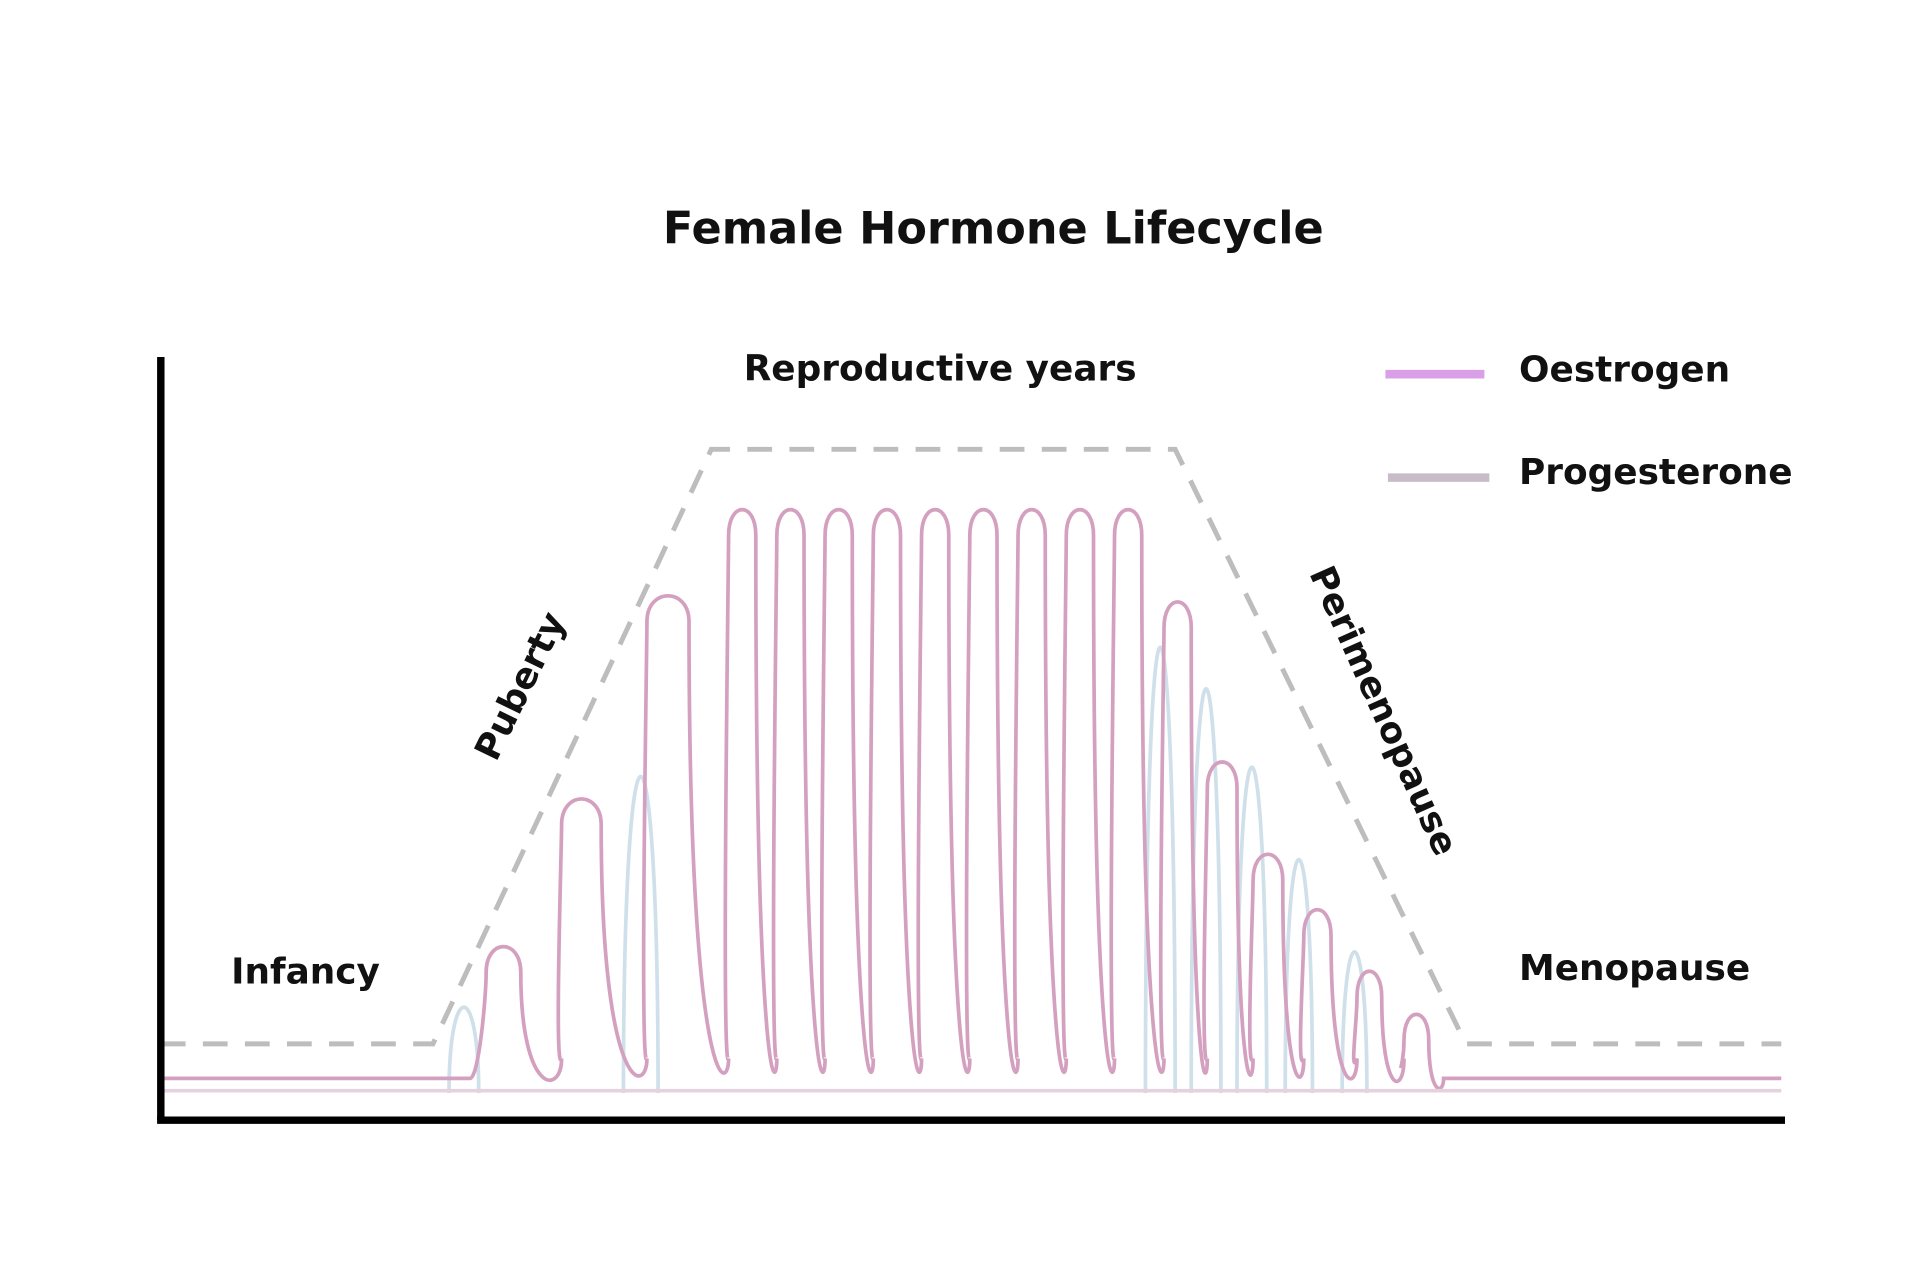 This screenshot has height=1280, width=1920. Describe the element at coordinates (1656, 472) in the screenshot. I see `legend-label: Progesterone` at that location.